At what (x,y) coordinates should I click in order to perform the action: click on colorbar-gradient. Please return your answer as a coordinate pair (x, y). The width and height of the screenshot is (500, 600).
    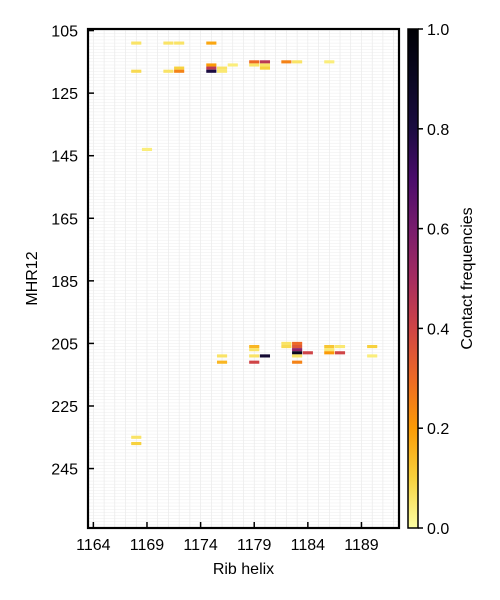
    Looking at the image, I should click on (413, 278).